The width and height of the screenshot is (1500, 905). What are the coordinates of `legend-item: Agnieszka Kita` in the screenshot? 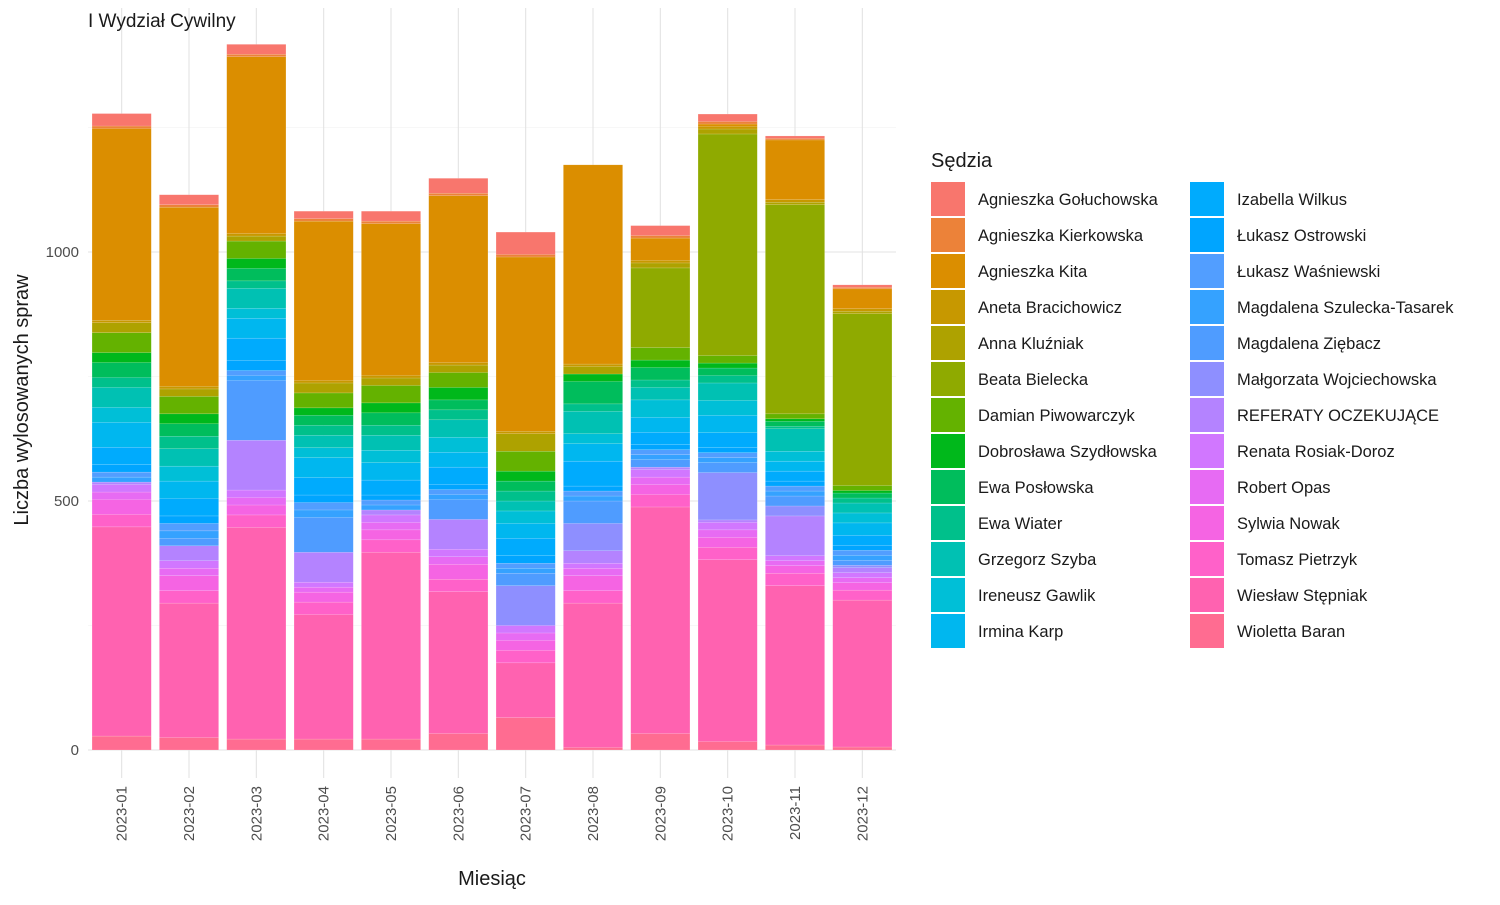 It's located at (1009, 271).